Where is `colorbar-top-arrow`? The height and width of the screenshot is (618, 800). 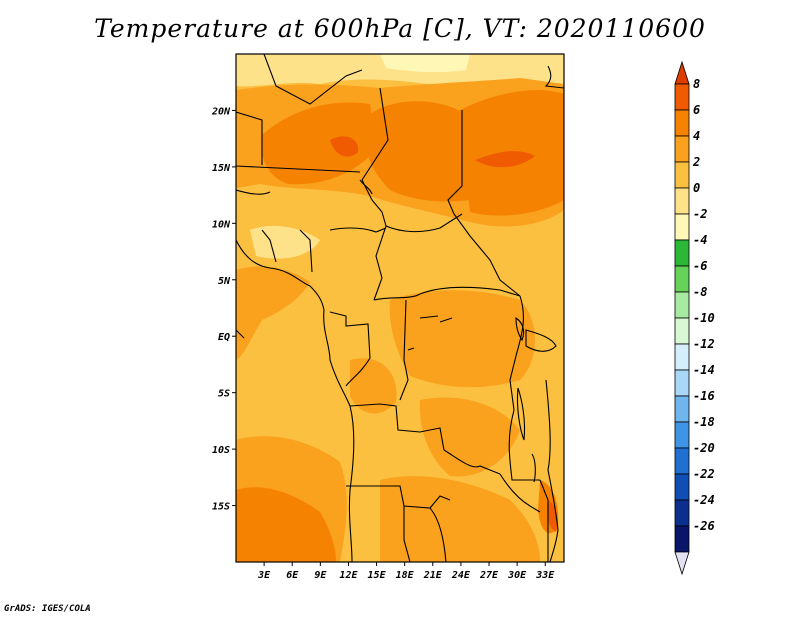 colorbar-top-arrow is located at coordinates (682, 72).